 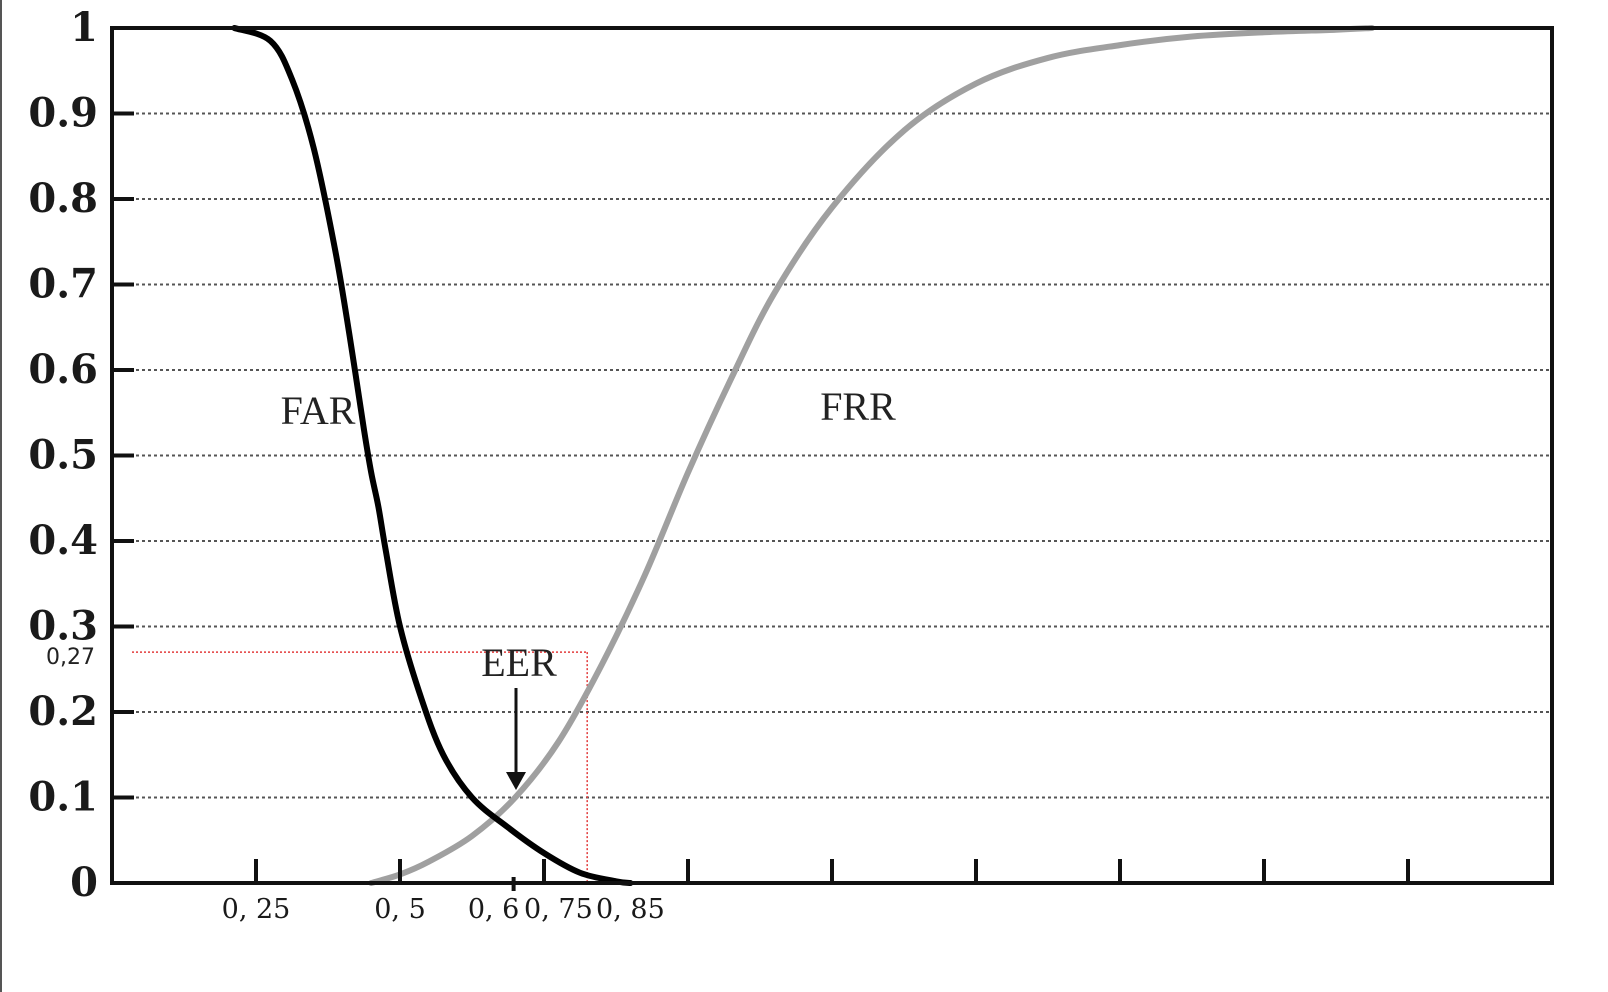 I want to click on y-tick-label: 0.8, so click(x=63, y=198).